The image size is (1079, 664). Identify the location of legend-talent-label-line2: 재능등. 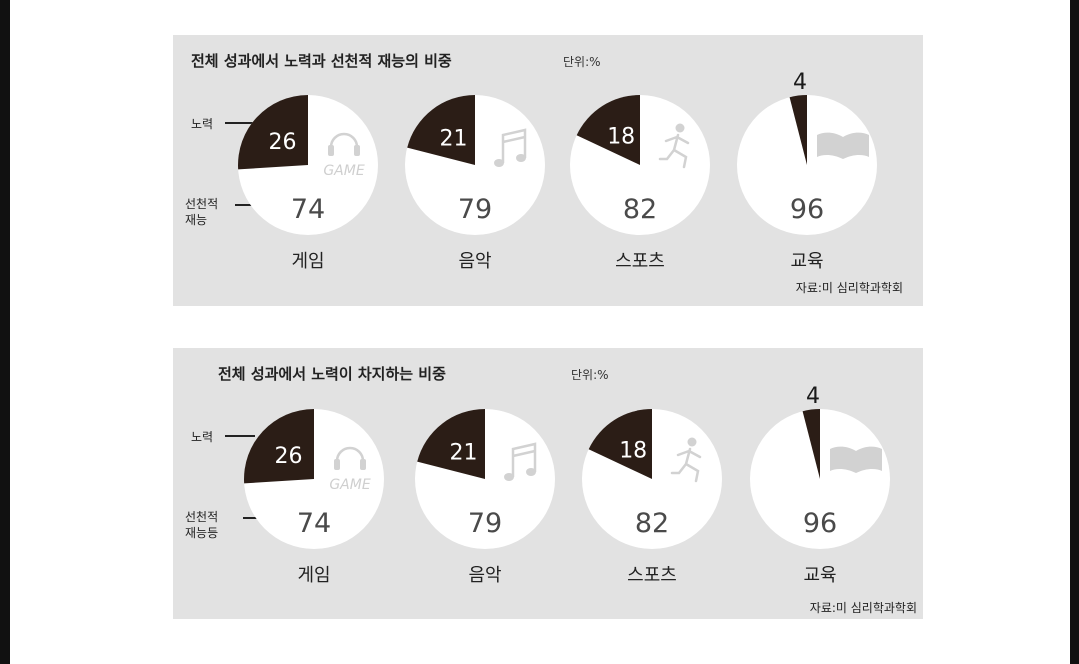
(201, 533).